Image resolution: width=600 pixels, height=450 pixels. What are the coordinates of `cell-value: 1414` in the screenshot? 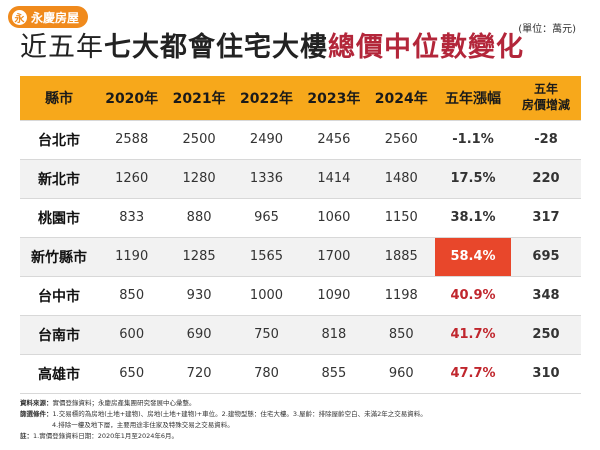 It's located at (334, 179).